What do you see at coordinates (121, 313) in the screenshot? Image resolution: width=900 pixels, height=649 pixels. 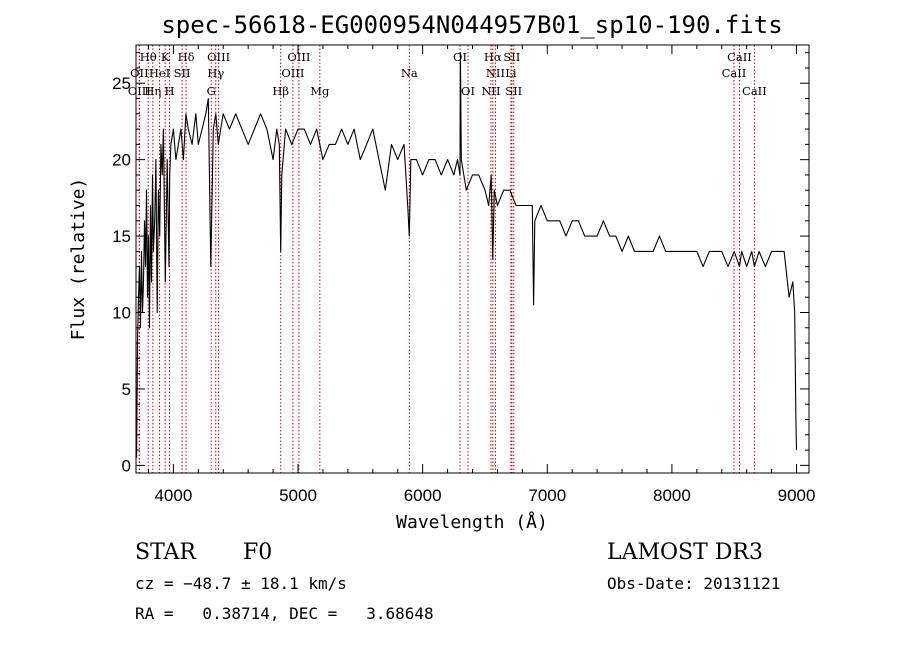 I see `y-tick-label-10: 10` at bounding box center [121, 313].